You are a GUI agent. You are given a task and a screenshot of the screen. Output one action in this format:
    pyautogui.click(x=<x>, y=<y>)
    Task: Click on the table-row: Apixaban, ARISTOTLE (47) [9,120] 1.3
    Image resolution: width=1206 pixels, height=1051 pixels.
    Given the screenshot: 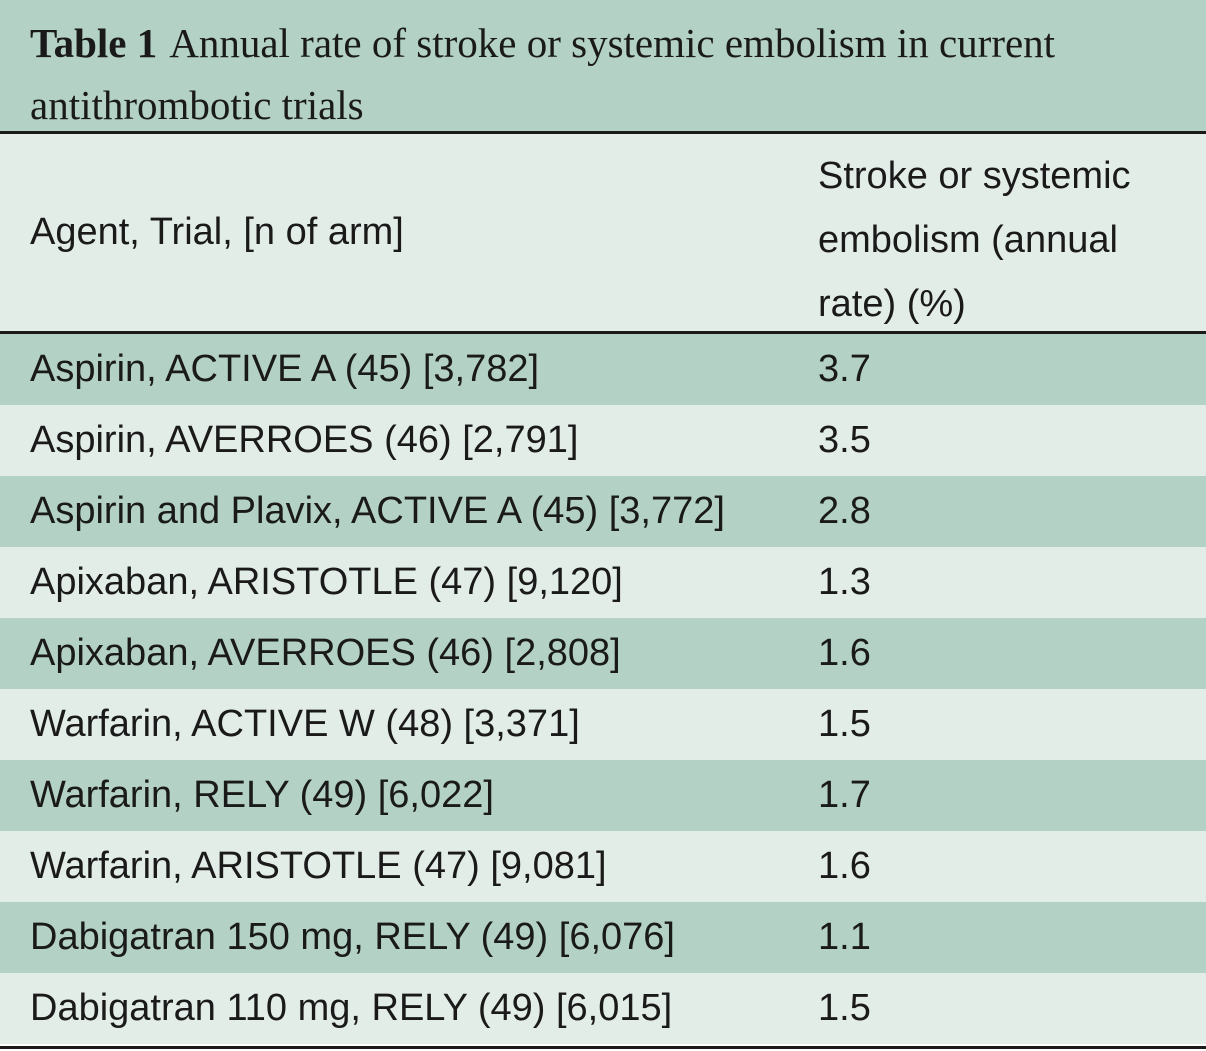 What is the action you would take?
    pyautogui.click(x=603, y=582)
    